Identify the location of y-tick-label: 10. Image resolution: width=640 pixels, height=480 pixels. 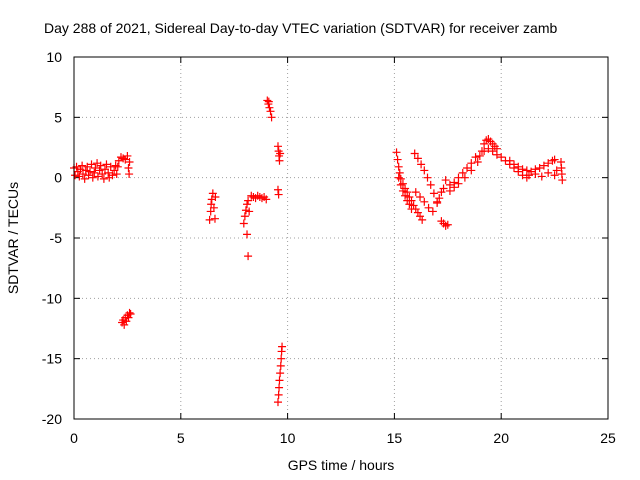
(54, 57).